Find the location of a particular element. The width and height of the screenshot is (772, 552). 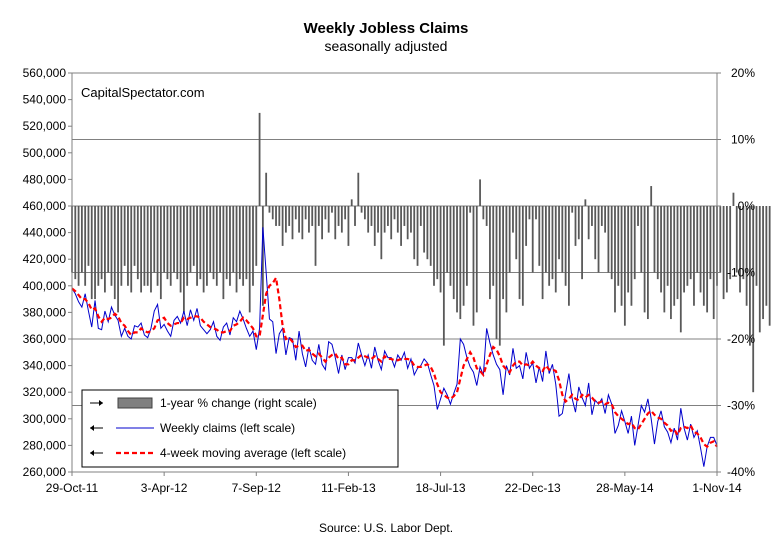

right-tick-label: 20% is located at coordinates (743, 73).